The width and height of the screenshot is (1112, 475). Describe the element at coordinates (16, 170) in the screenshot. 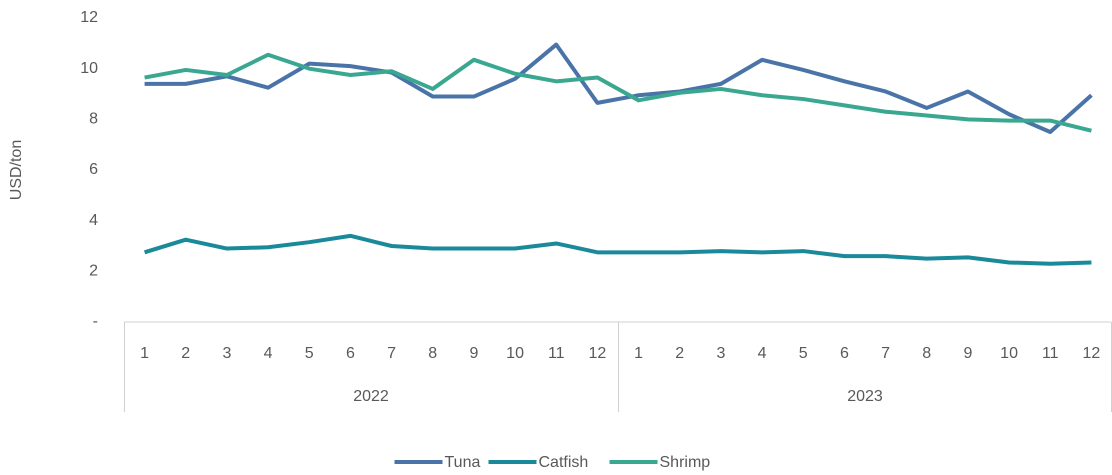

I see `y-axis-label: USD/ton` at that location.